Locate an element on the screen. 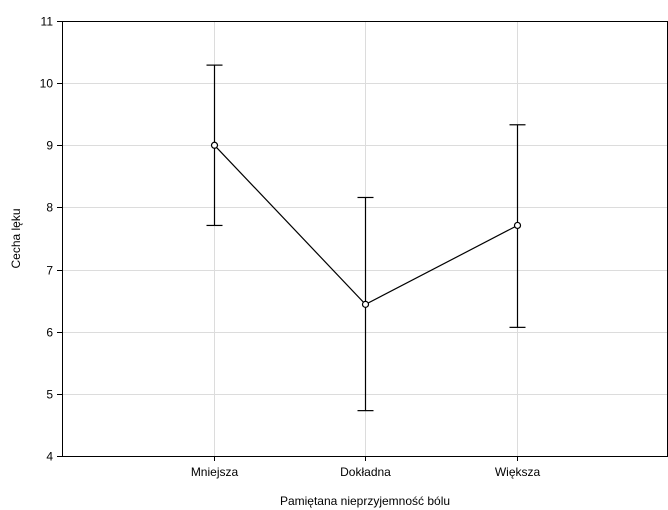 This screenshot has height=510, width=668. x-tick-label: Mniejsza is located at coordinates (215, 472).